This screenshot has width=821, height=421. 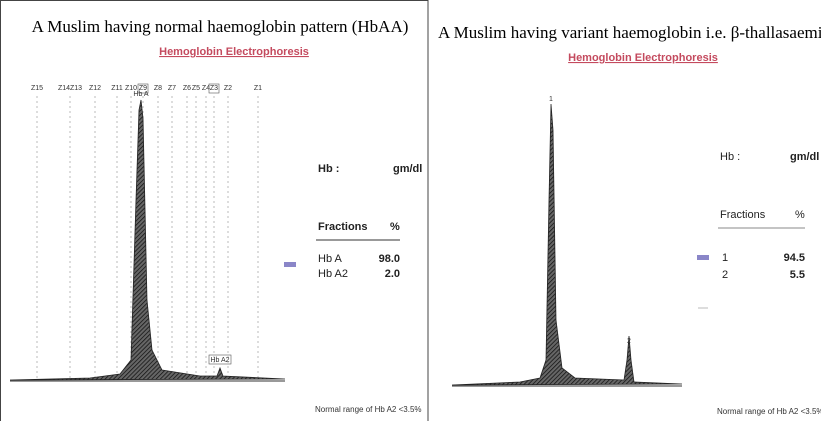 I want to click on zone-label: Z6, so click(x=187, y=88).